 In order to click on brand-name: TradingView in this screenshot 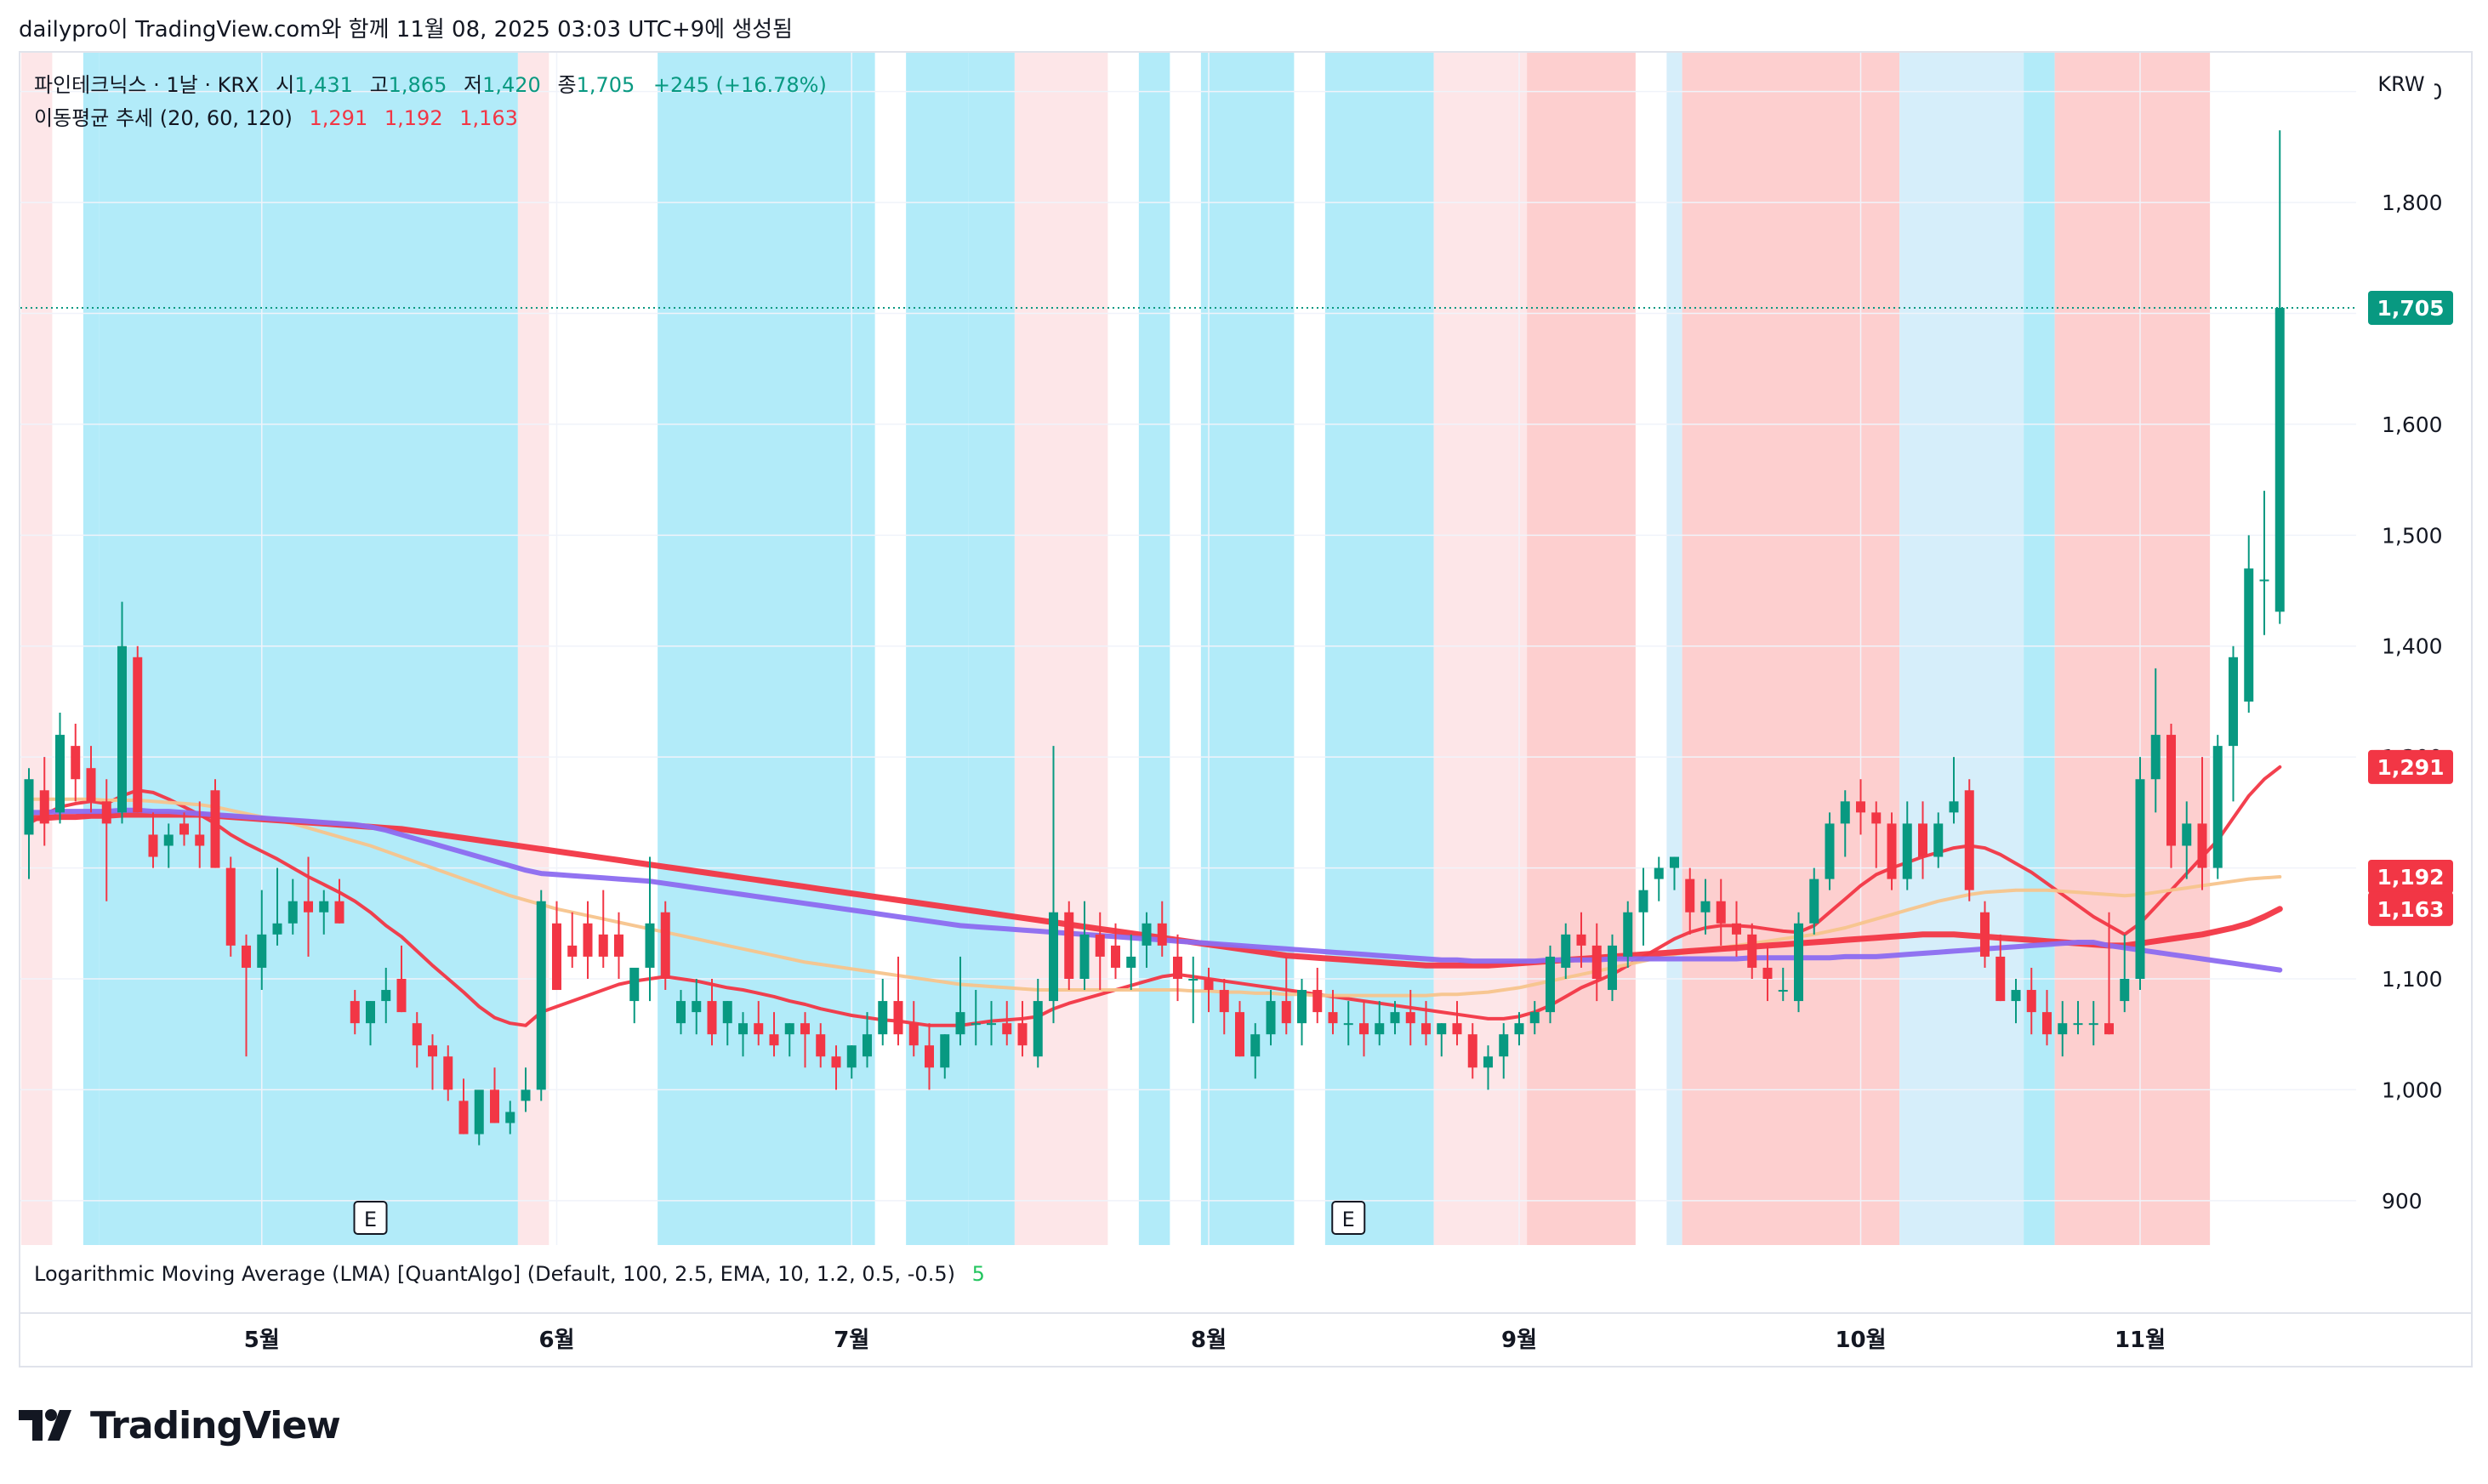, I will do `click(215, 1425)`.